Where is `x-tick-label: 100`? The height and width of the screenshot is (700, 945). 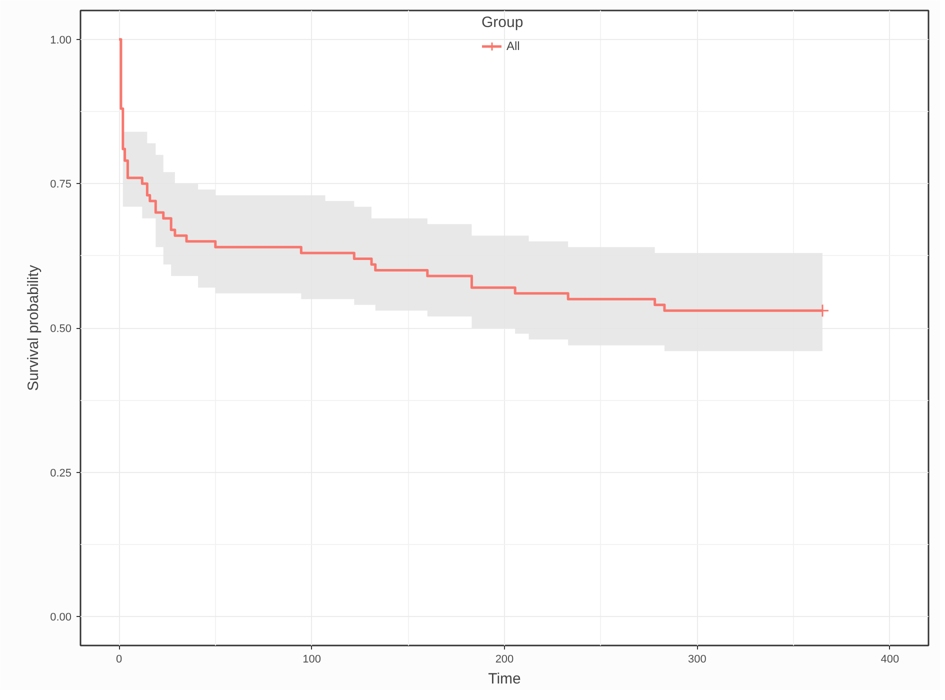 x-tick-label: 100 is located at coordinates (311, 660).